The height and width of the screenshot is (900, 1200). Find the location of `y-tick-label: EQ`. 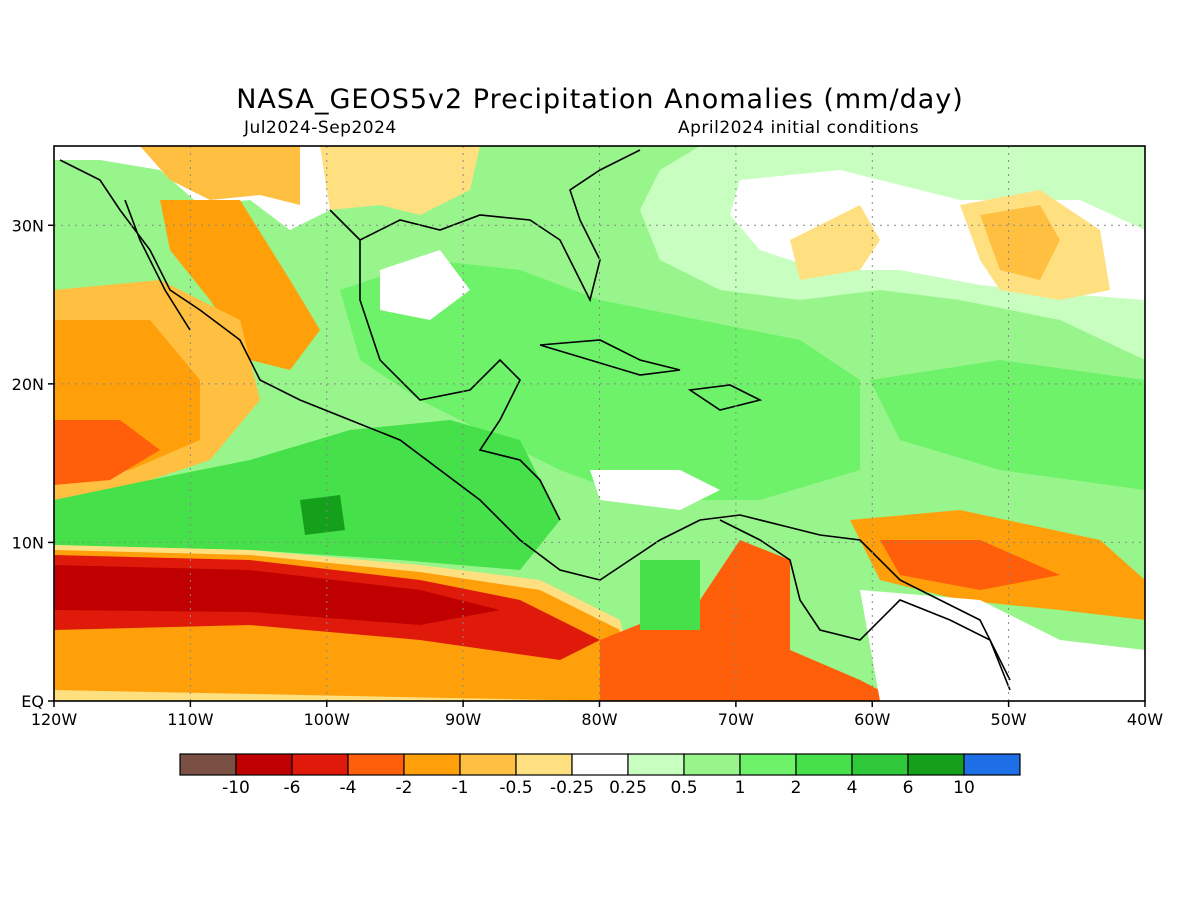

y-tick-label: EQ is located at coordinates (32, 701).